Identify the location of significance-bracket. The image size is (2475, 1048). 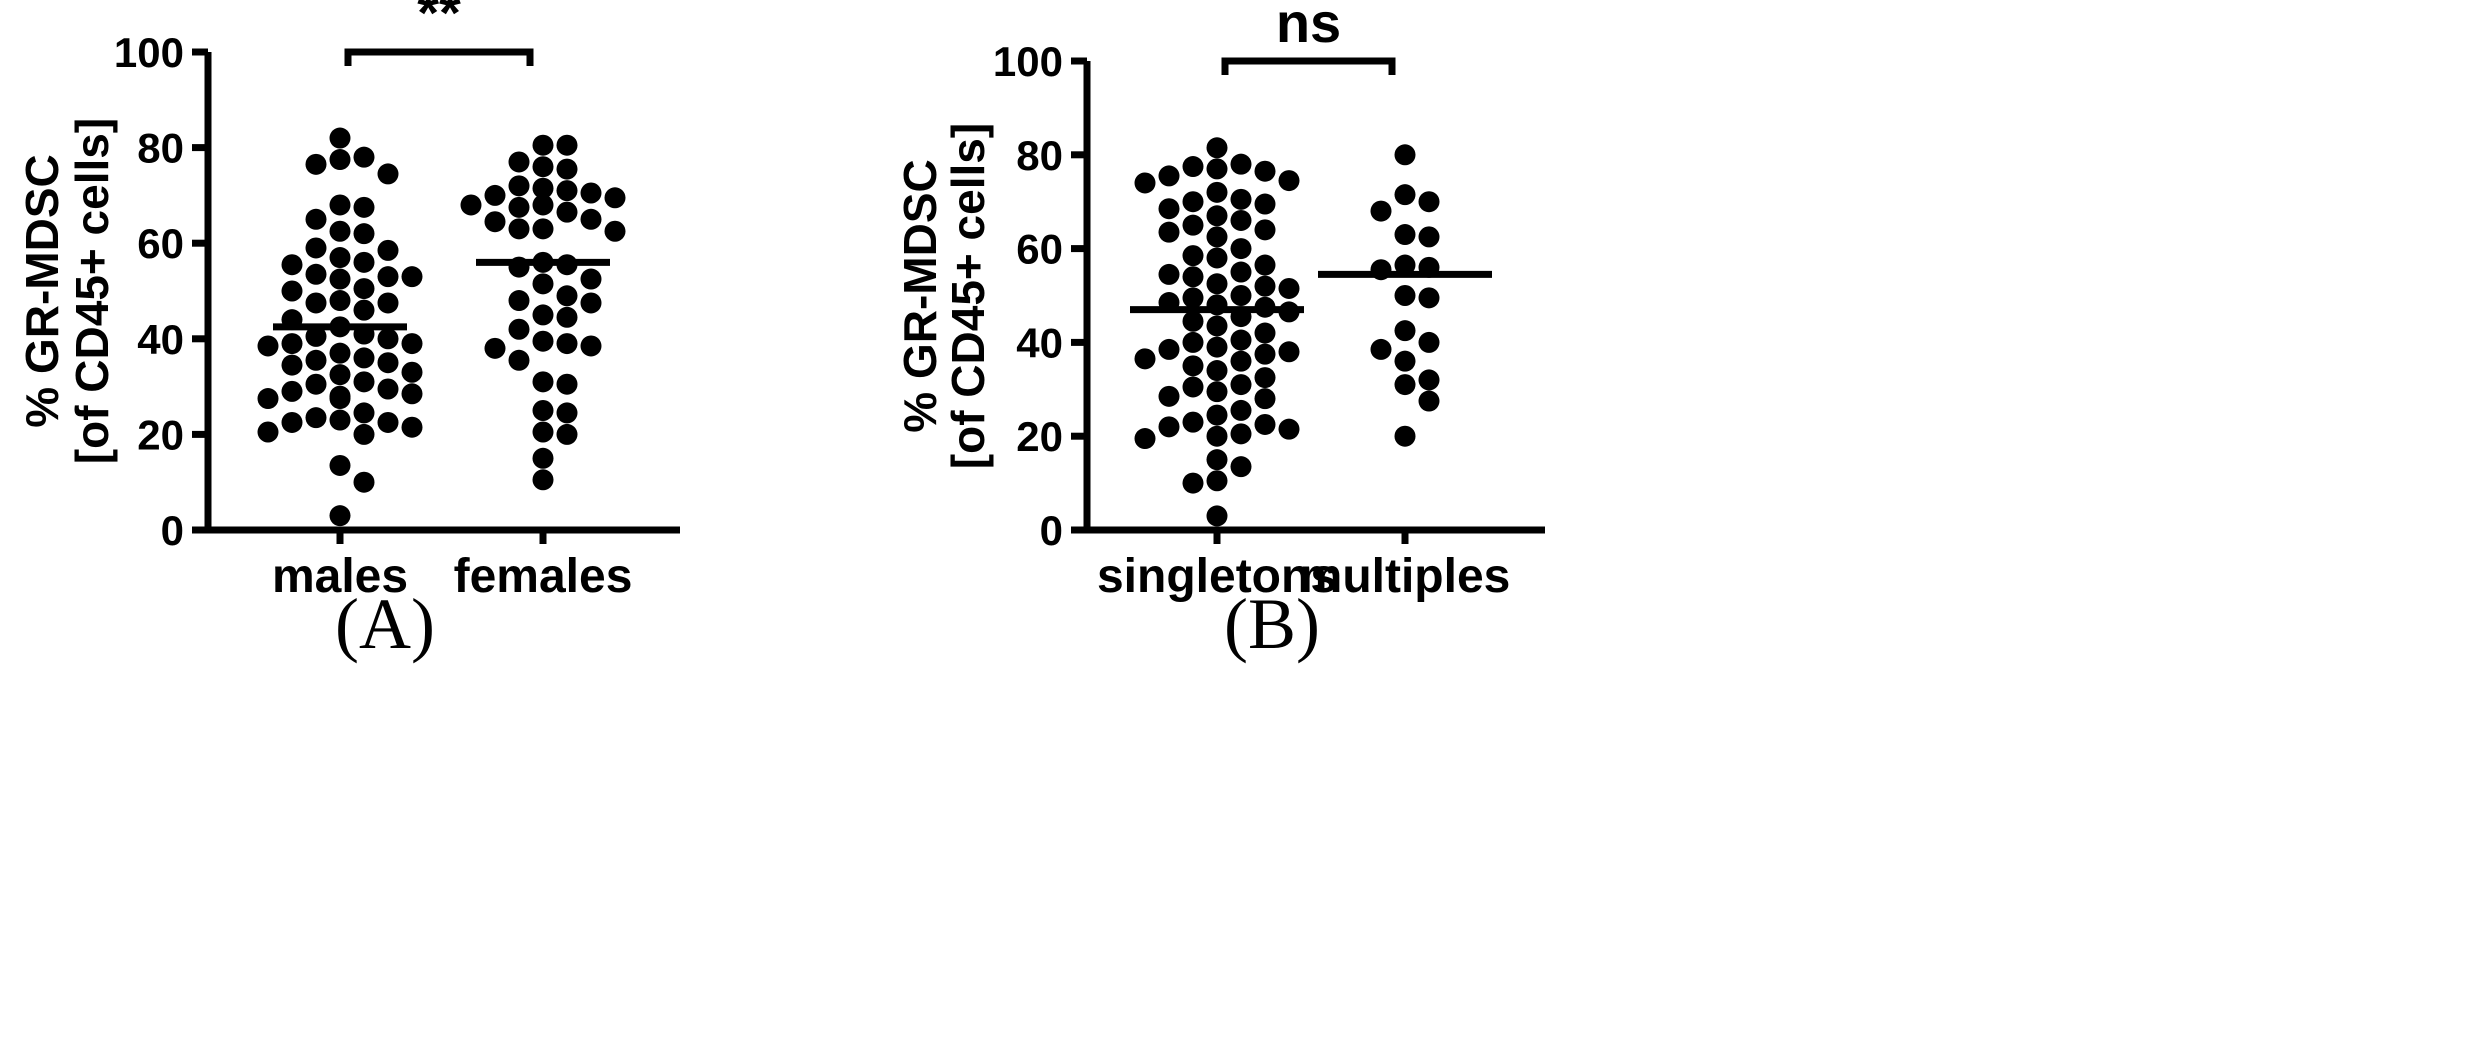
(439, 57).